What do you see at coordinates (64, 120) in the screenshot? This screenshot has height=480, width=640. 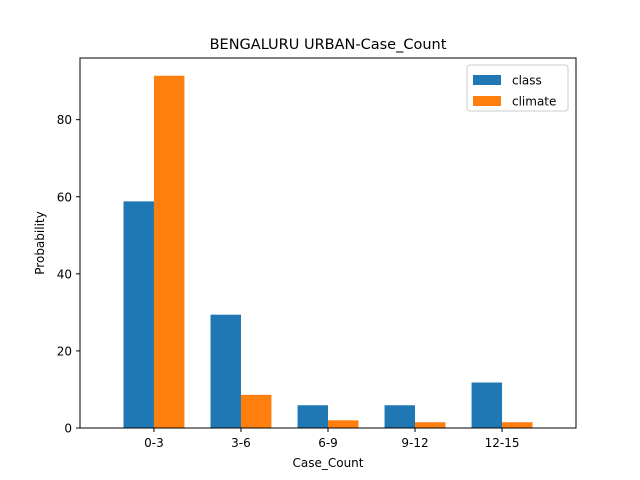 I see `y-tick-label: 80` at bounding box center [64, 120].